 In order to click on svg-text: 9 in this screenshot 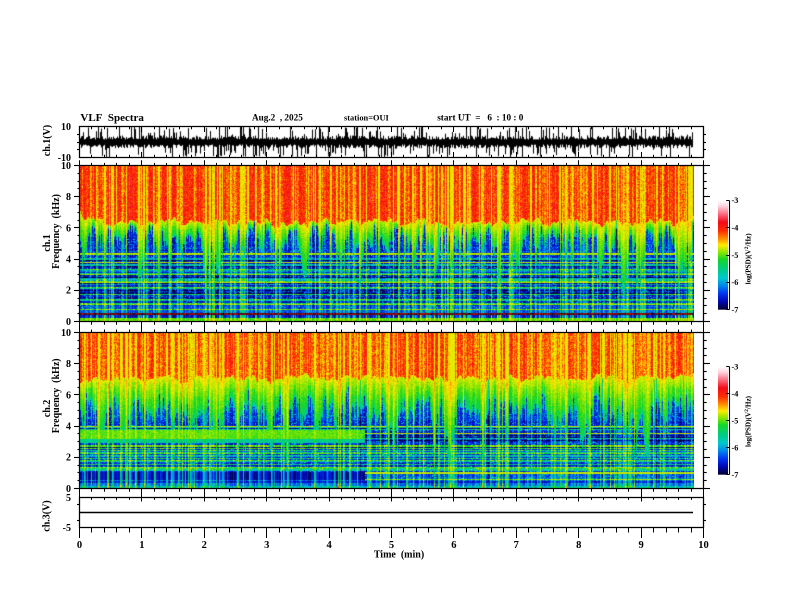, I will do `click(640, 545)`.